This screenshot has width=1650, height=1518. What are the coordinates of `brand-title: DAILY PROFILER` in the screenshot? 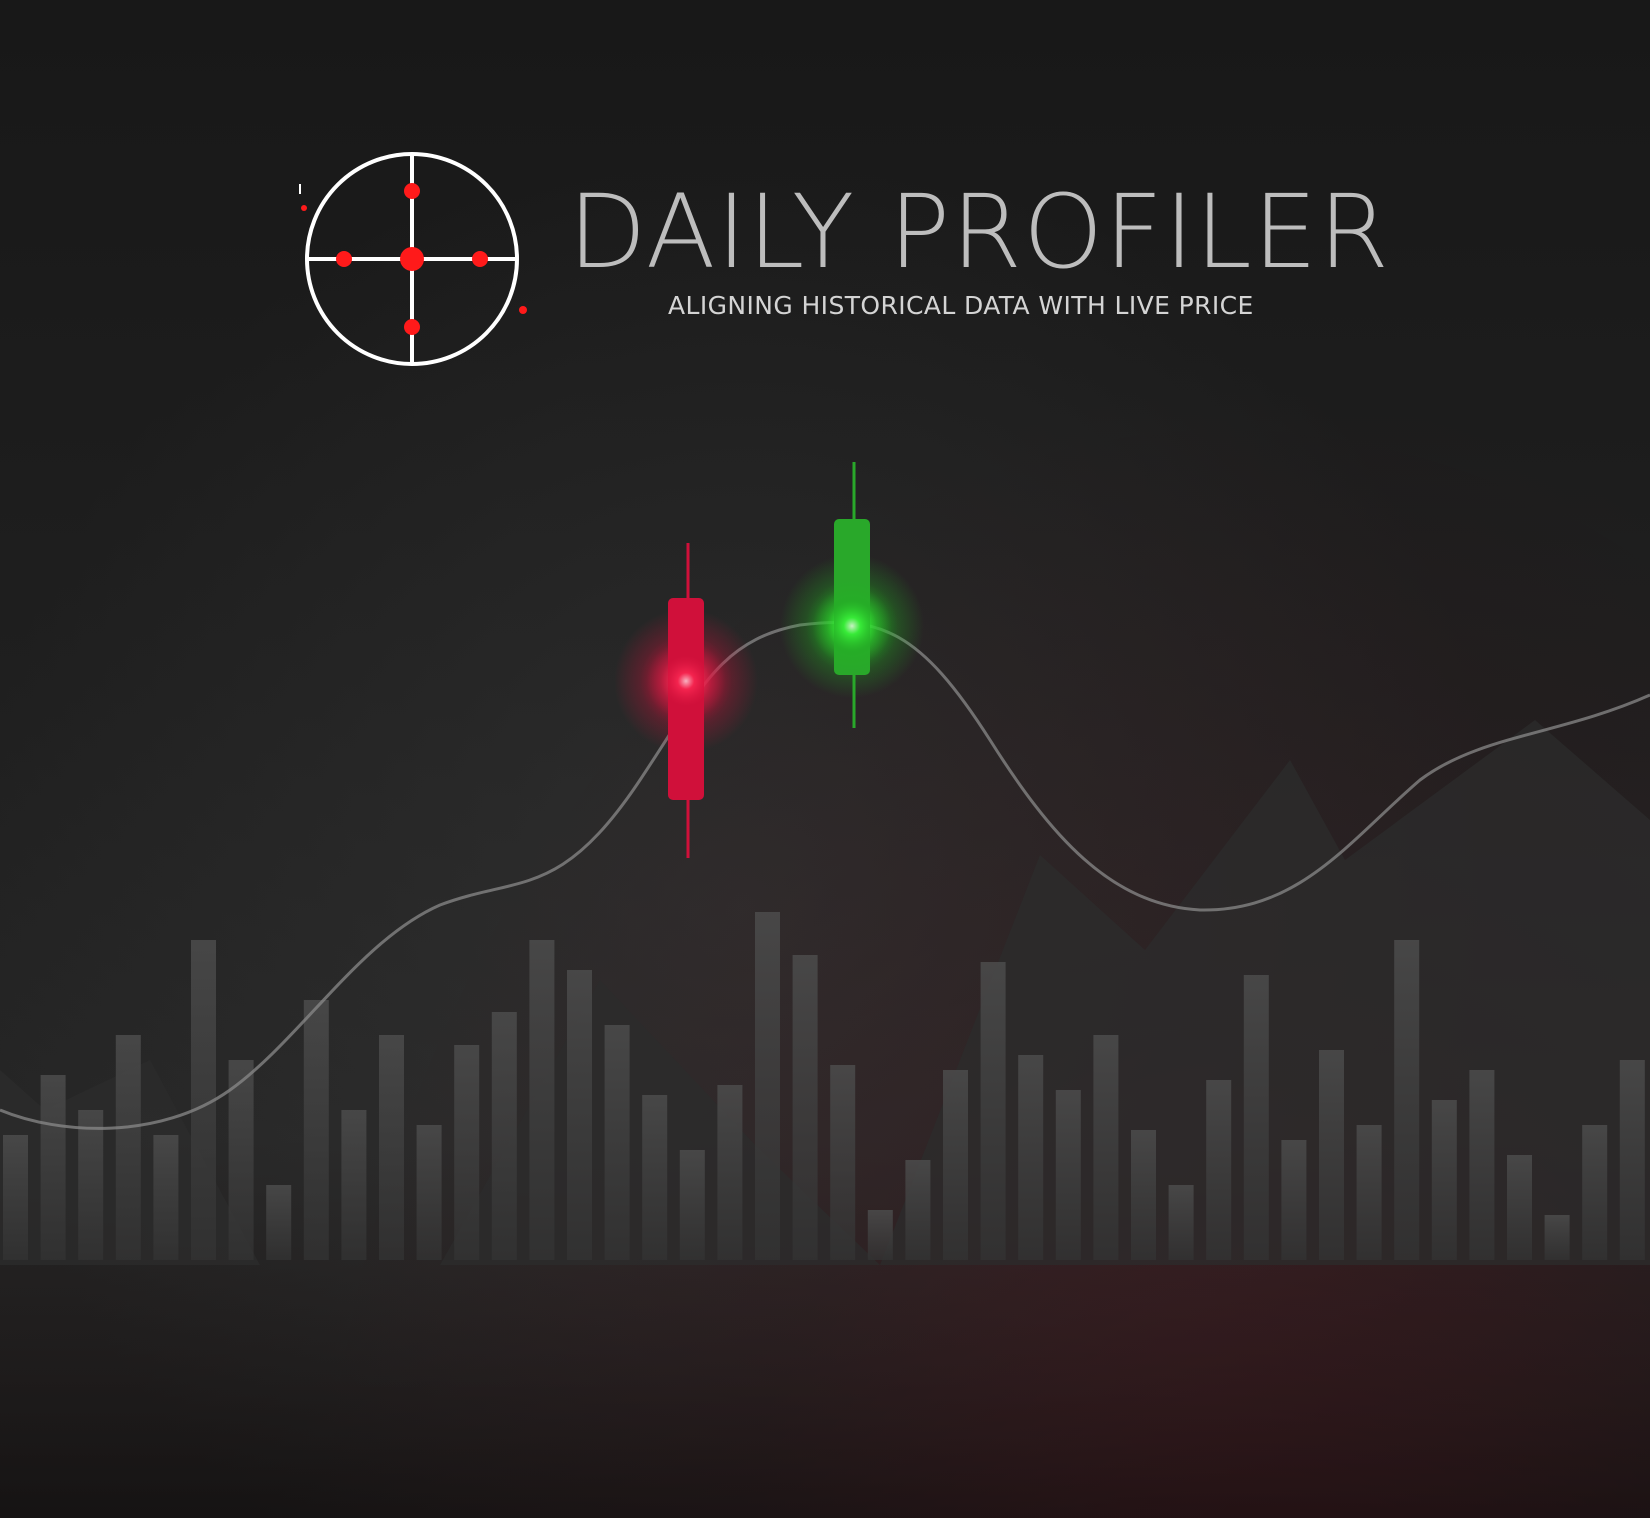 It's located at (979, 232).